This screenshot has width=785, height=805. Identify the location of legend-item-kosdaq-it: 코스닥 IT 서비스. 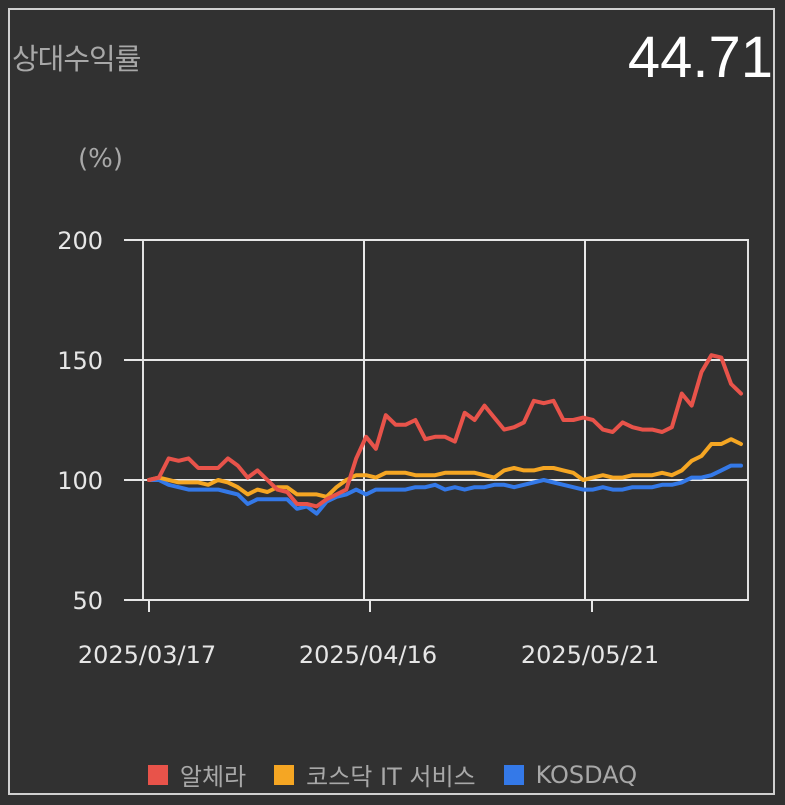
(375, 774).